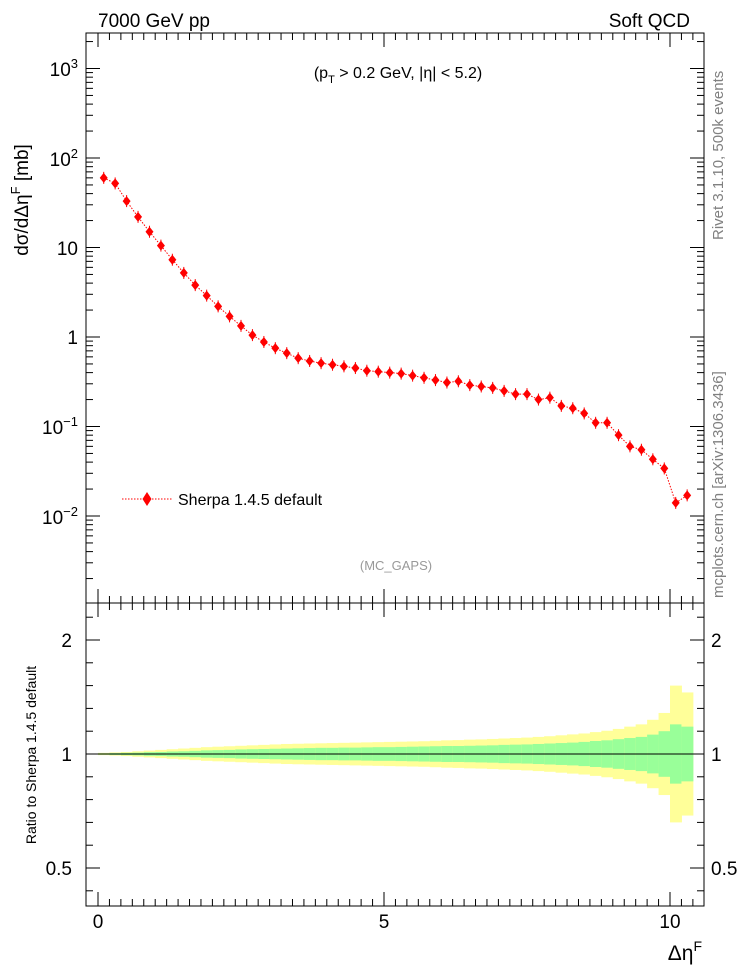 The width and height of the screenshot is (746, 972). What do you see at coordinates (718, 484) in the screenshot?
I see `mcplots-label: mcplots.cern.ch [arXiv:1306.3436]` at bounding box center [718, 484].